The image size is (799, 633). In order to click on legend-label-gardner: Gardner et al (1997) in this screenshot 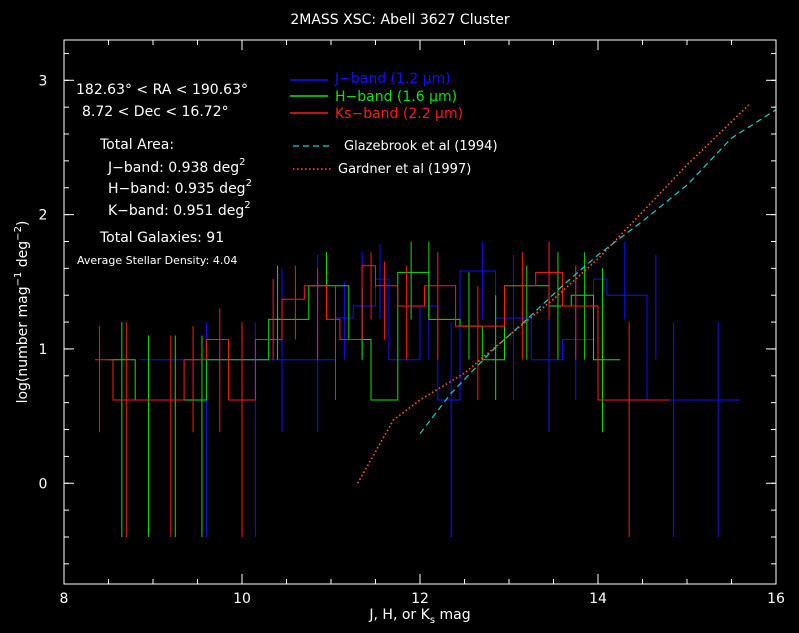, I will do `click(404, 169)`.